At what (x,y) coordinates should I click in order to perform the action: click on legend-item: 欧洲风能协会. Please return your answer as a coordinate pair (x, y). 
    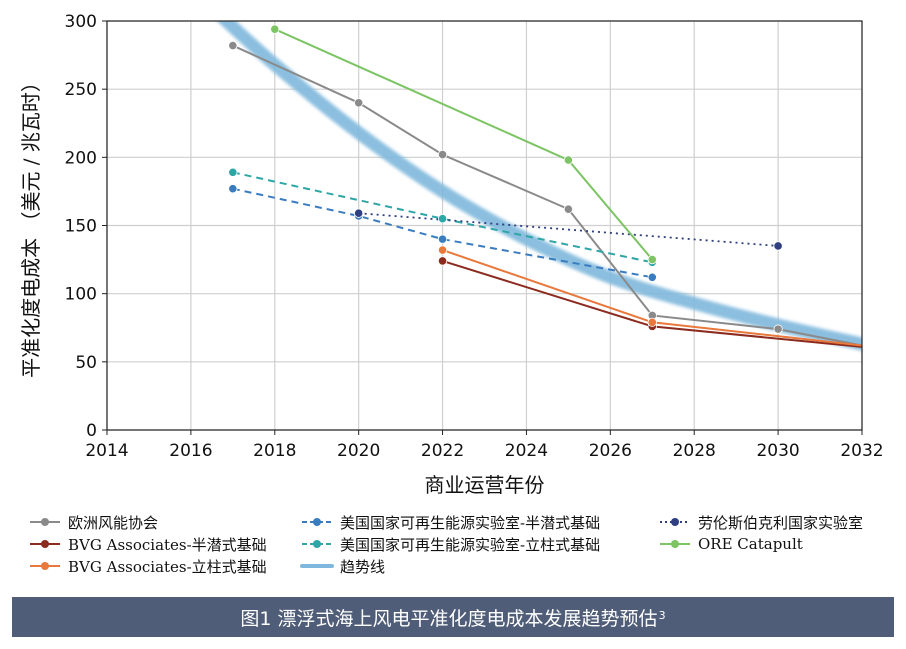
    Looking at the image, I should click on (93, 522).